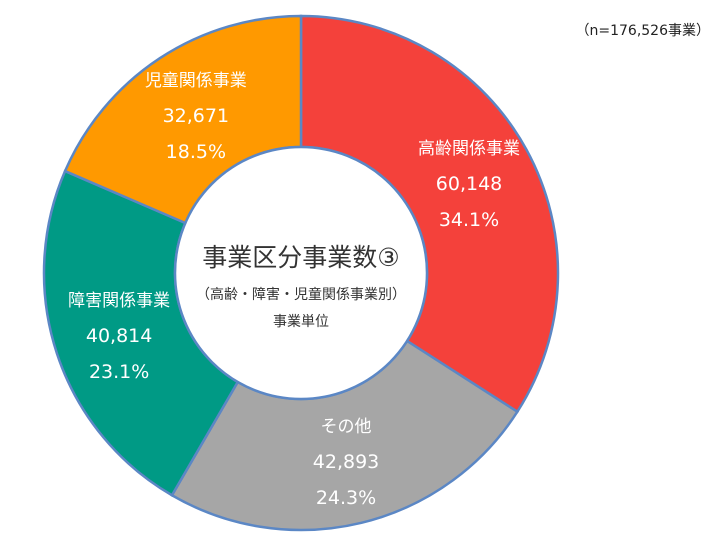 The height and width of the screenshot is (558, 724). I want to click on sample-size-note: （n=176,526事業）, so click(643, 31).